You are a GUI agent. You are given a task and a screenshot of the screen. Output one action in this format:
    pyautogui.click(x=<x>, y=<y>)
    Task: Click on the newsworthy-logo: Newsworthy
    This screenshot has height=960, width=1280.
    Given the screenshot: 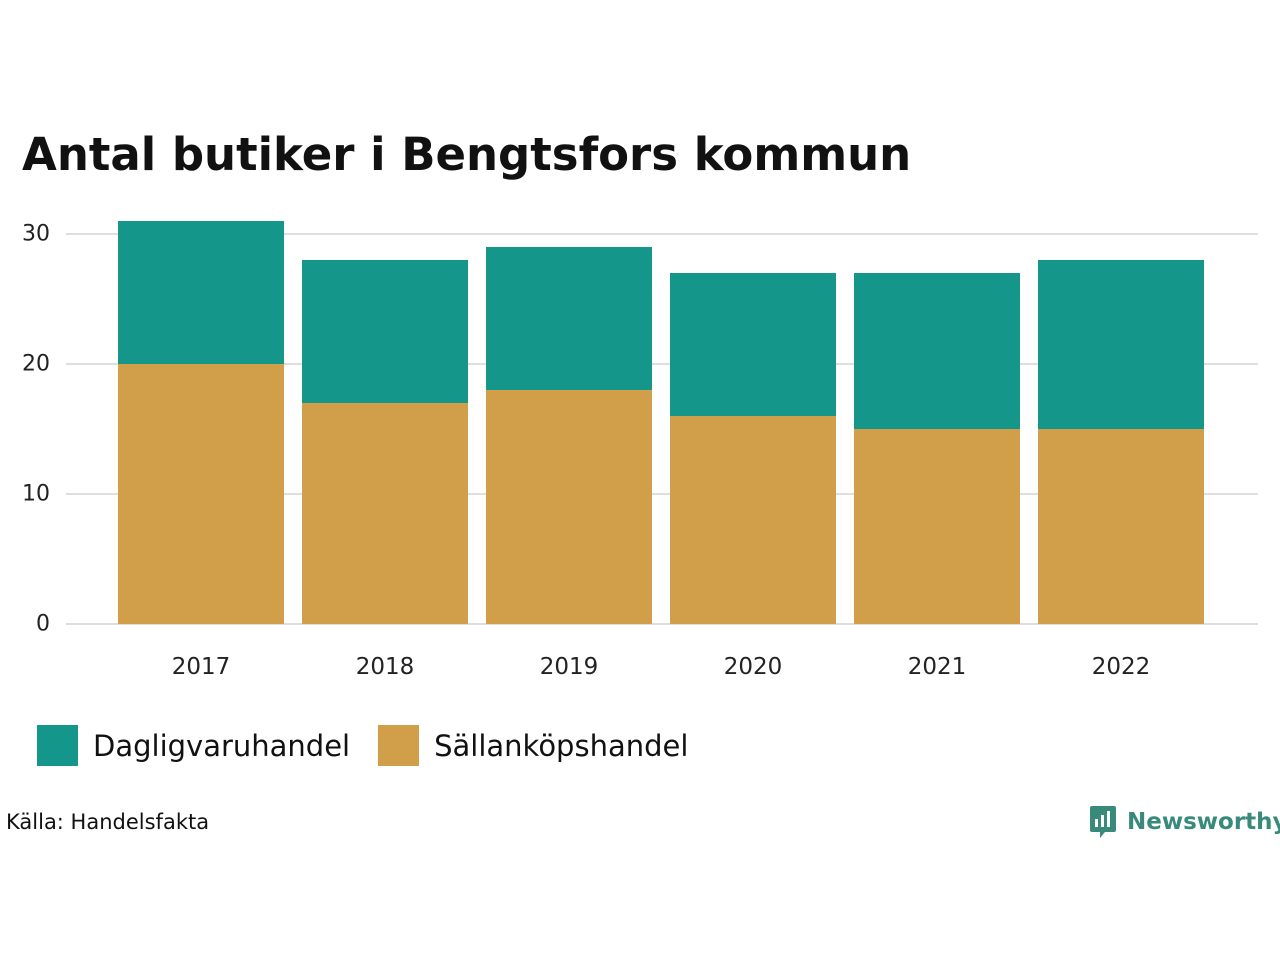 What is the action you would take?
    pyautogui.click(x=1184, y=822)
    